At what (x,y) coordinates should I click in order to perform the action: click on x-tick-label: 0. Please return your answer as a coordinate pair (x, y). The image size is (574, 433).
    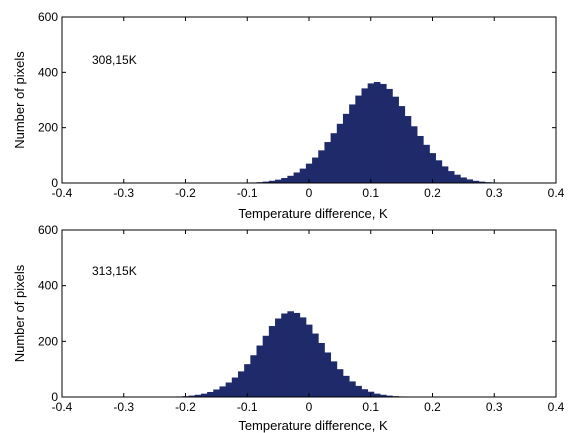
    Looking at the image, I should click on (309, 193).